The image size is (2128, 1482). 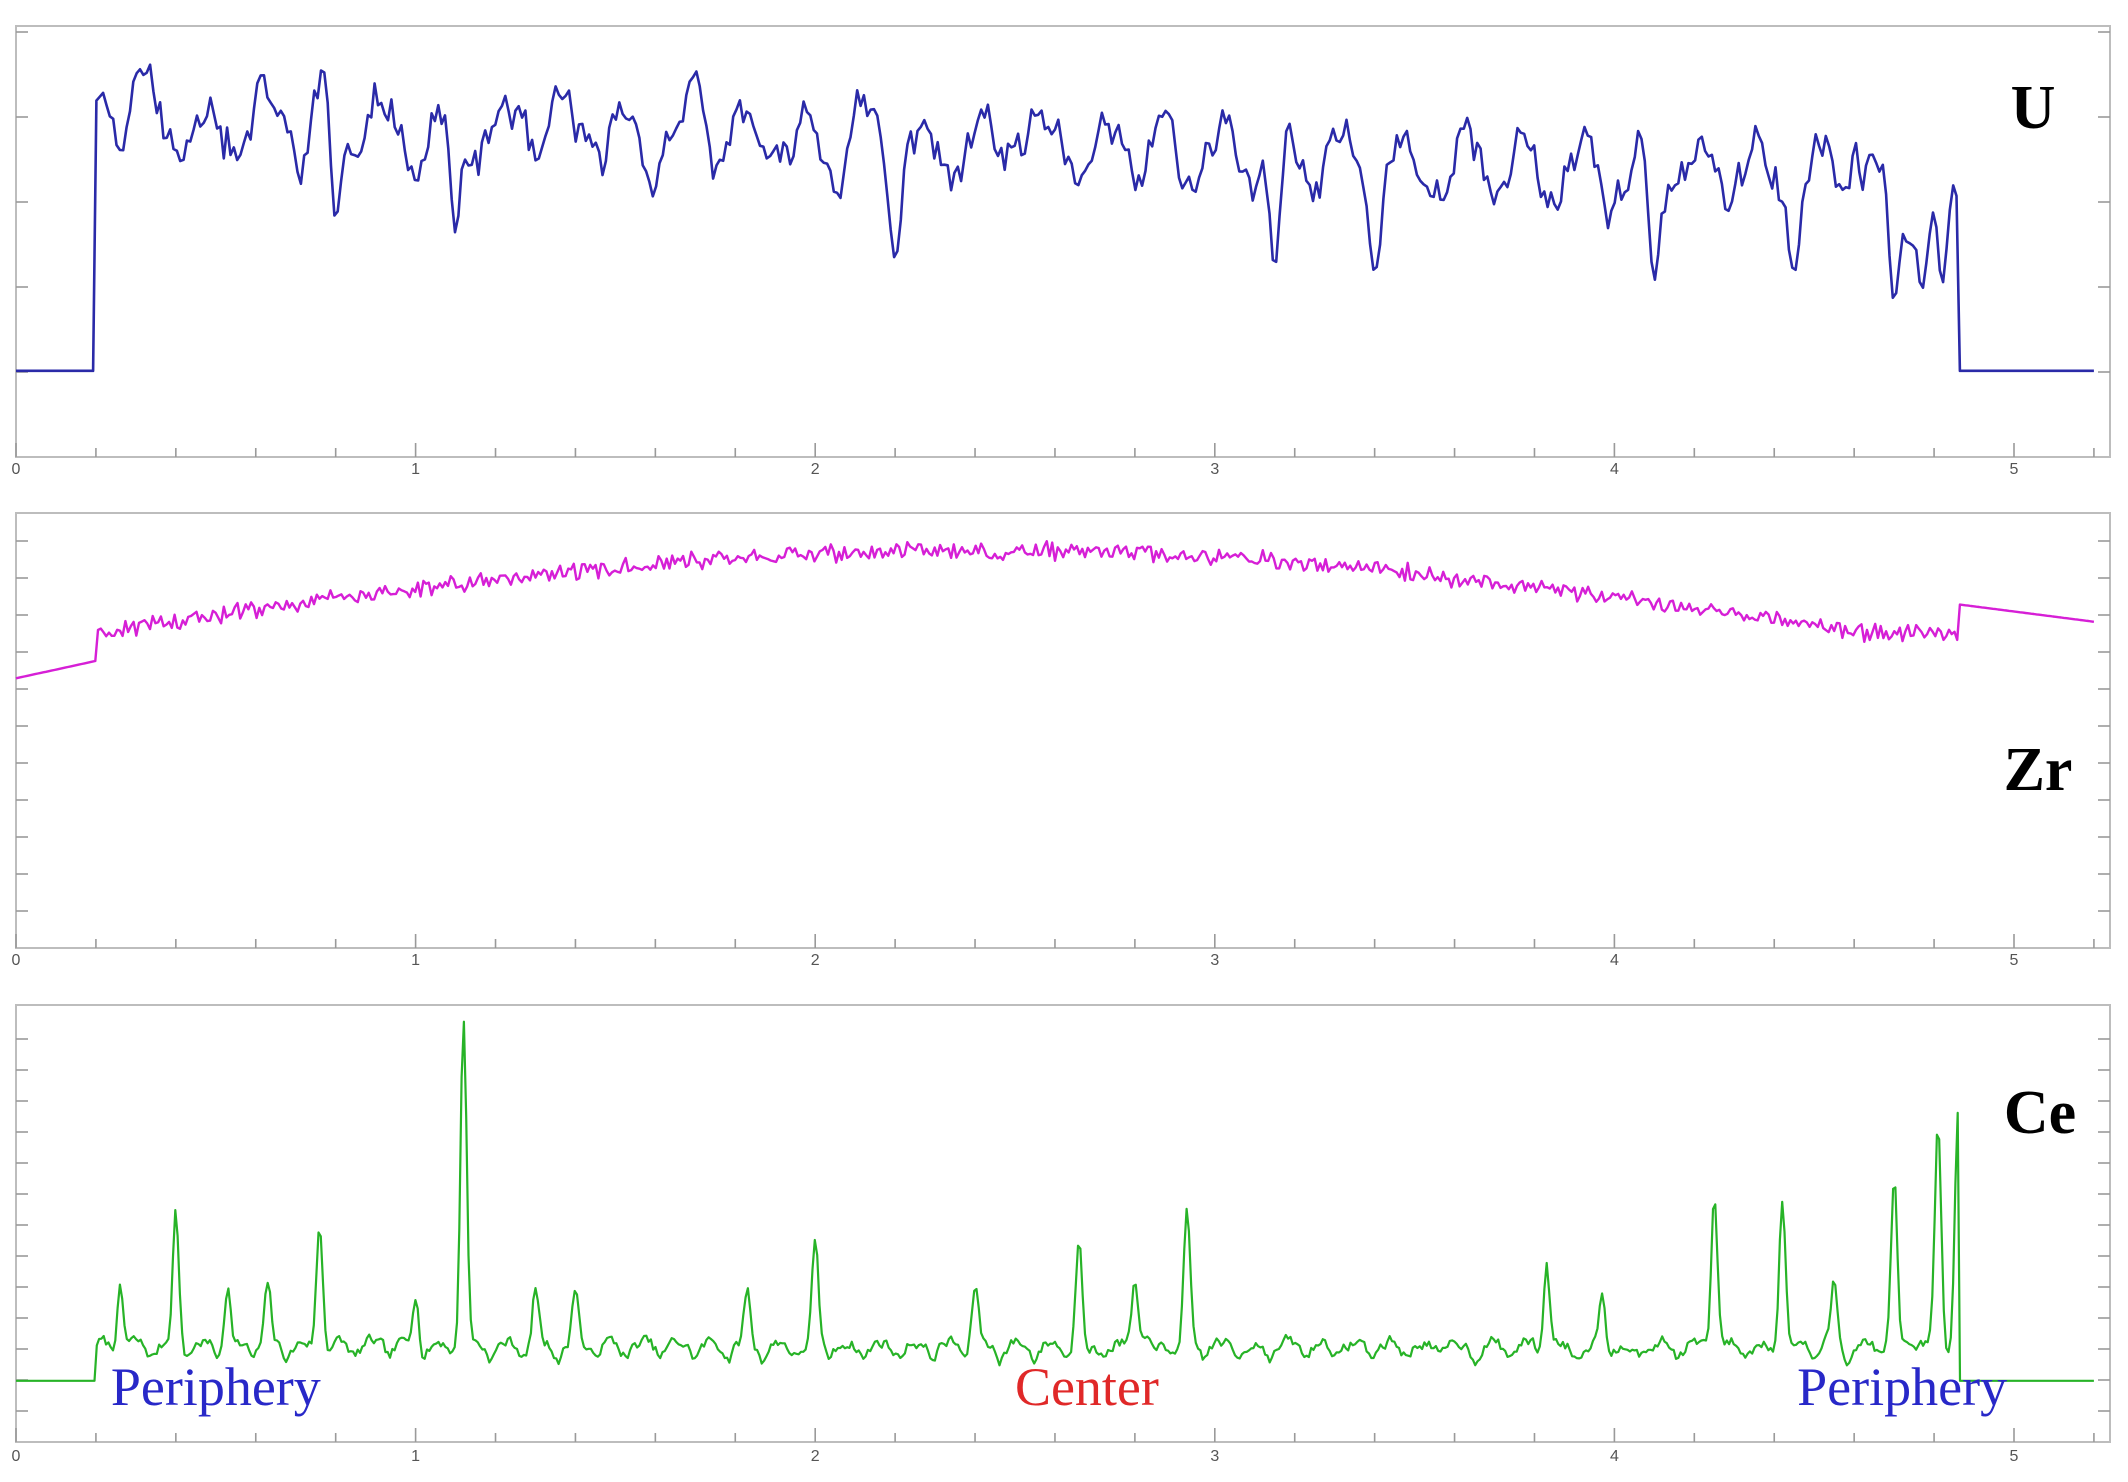 What do you see at coordinates (415, 1456) in the screenshot?
I see `panel-ce-xtick-1: 1` at bounding box center [415, 1456].